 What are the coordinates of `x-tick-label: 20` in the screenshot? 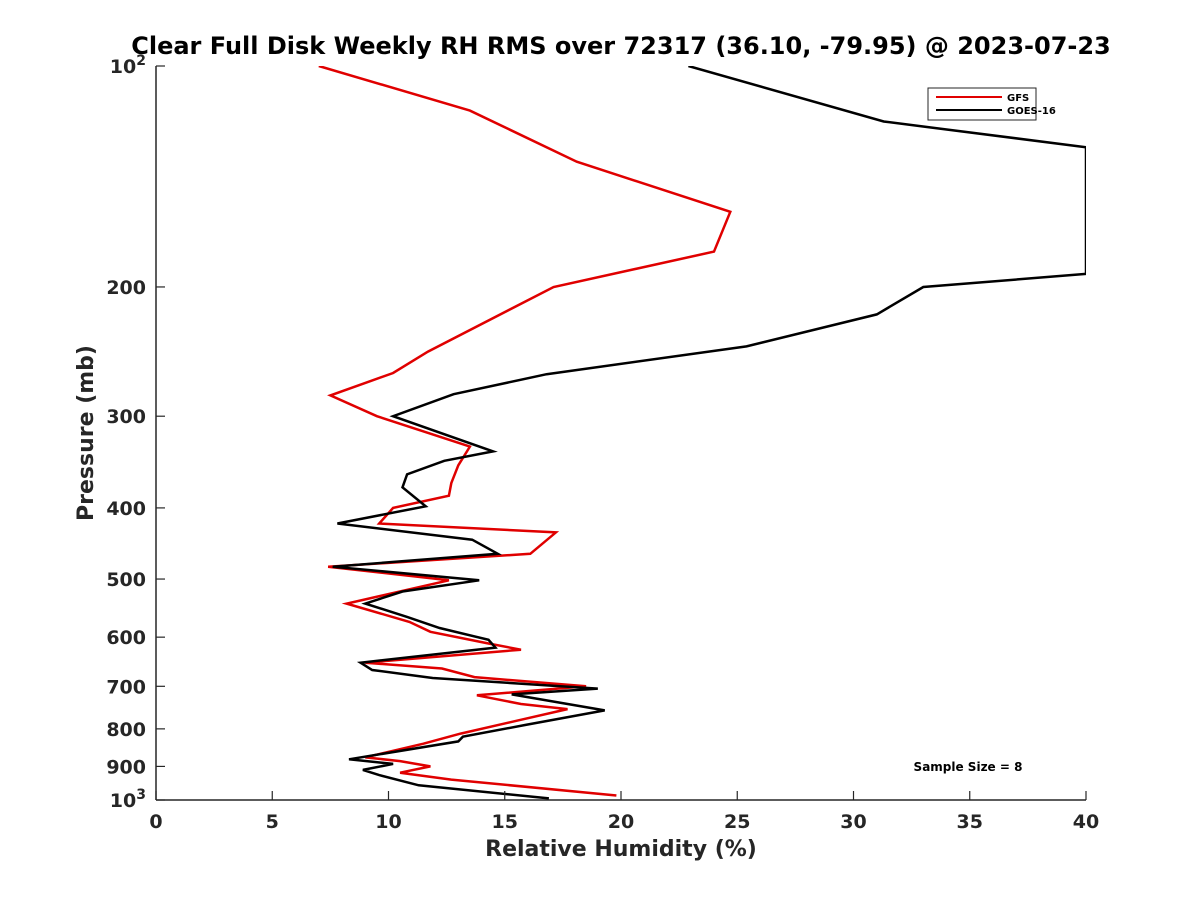 It's located at (621, 822).